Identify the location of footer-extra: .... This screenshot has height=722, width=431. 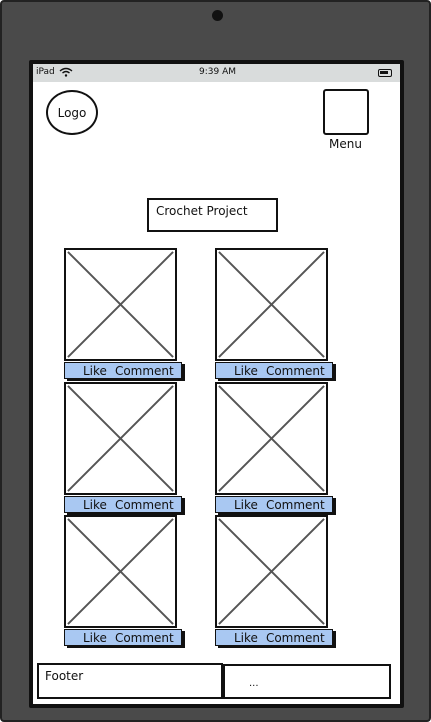
(307, 681).